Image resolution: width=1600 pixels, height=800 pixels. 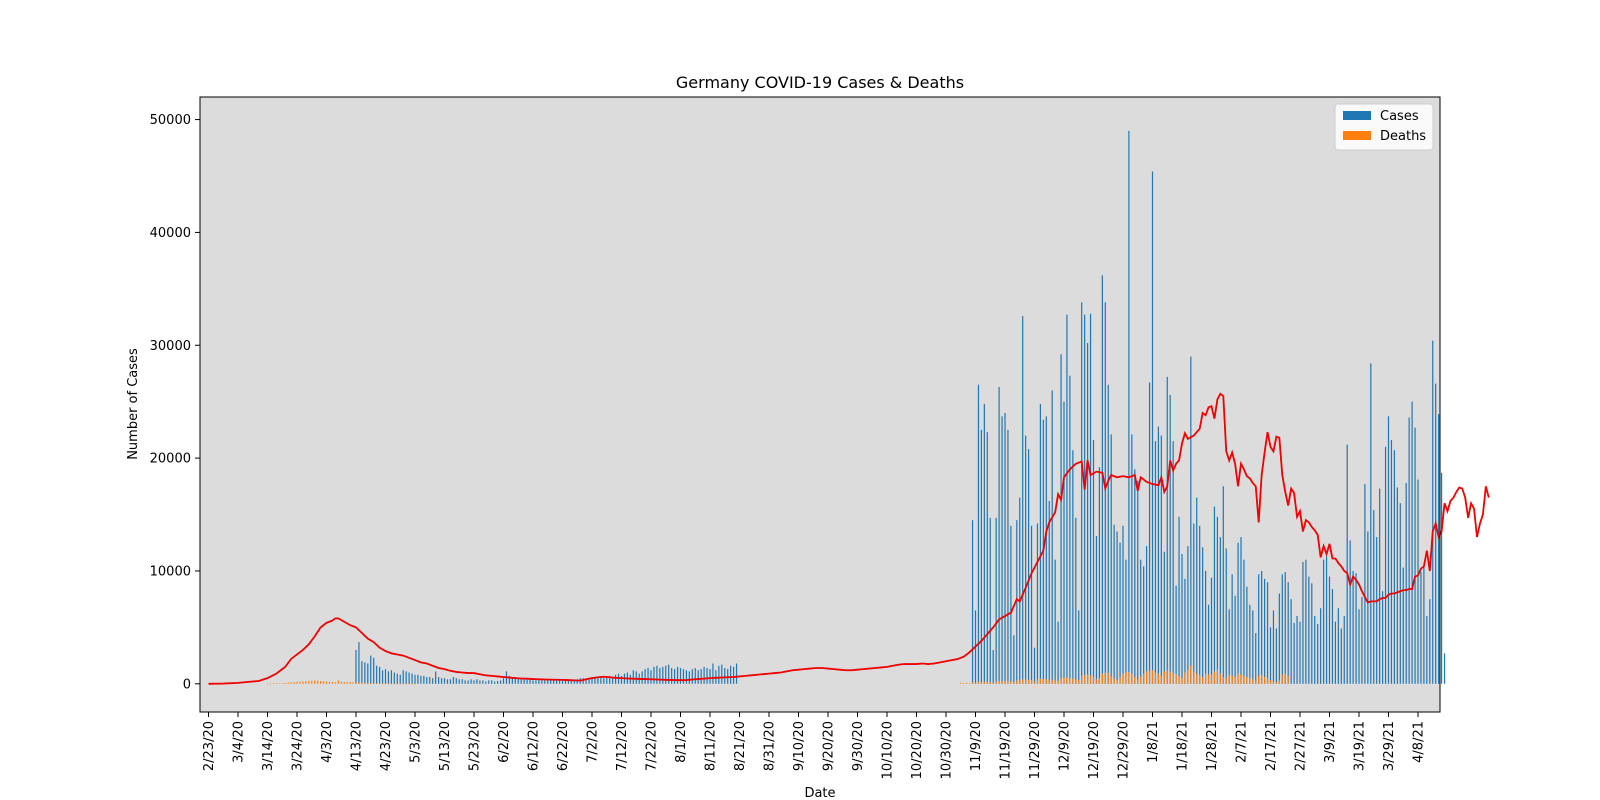 I want to click on x-tick-label: 11/19/20, so click(x=1006, y=750).